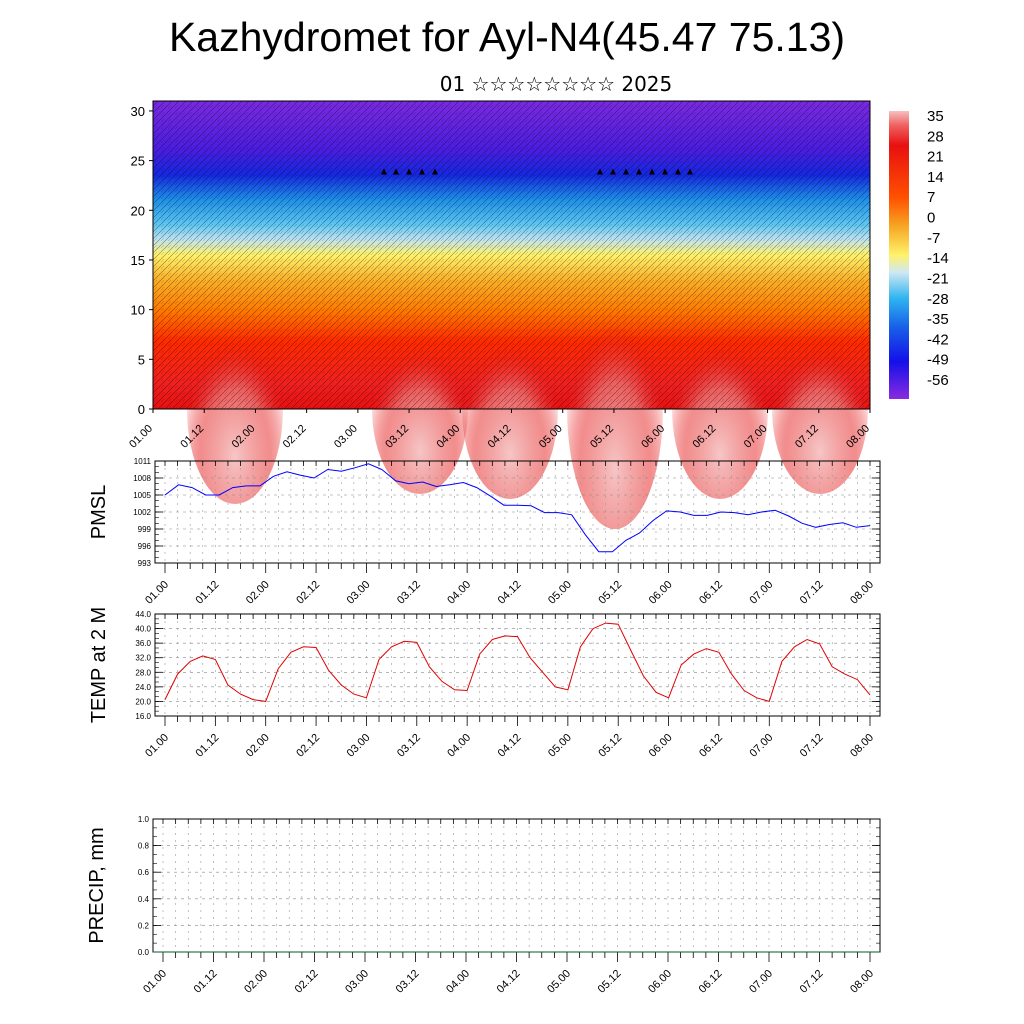 The height and width of the screenshot is (1024, 1024). What do you see at coordinates (144, 899) in the screenshot?
I see `y-tick-label: 0.4` at bounding box center [144, 899].